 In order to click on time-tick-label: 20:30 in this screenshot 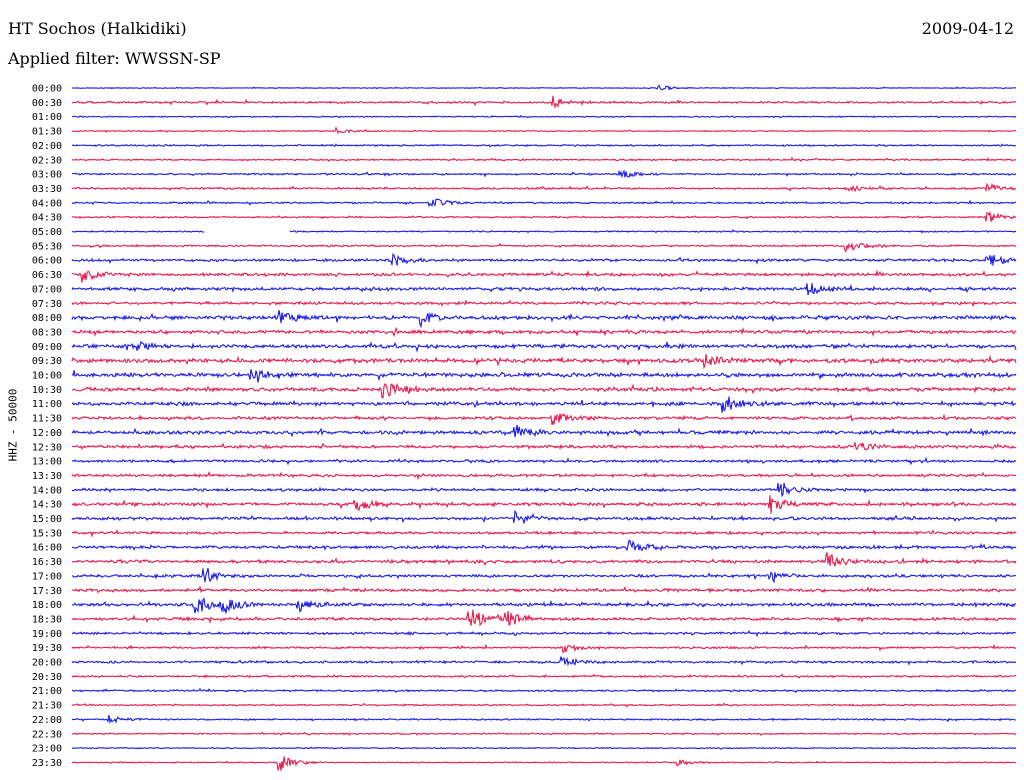, I will do `click(47, 677)`.